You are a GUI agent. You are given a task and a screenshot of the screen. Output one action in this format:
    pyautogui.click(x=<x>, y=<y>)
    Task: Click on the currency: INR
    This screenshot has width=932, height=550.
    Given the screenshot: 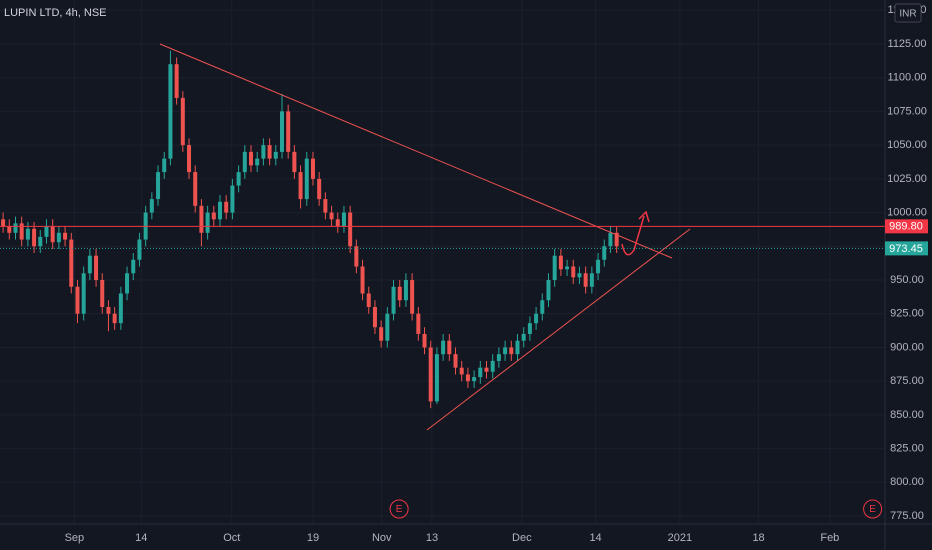 What is the action you would take?
    pyautogui.click(x=907, y=14)
    